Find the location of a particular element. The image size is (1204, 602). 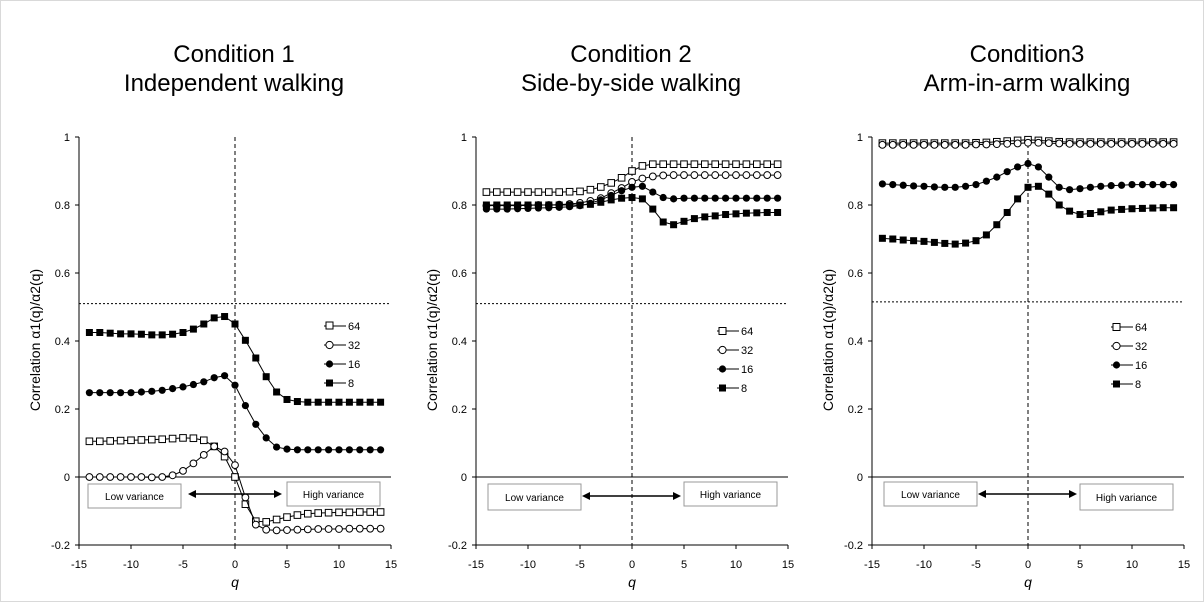

y-tick-label: 0.6 is located at coordinates (62, 274).